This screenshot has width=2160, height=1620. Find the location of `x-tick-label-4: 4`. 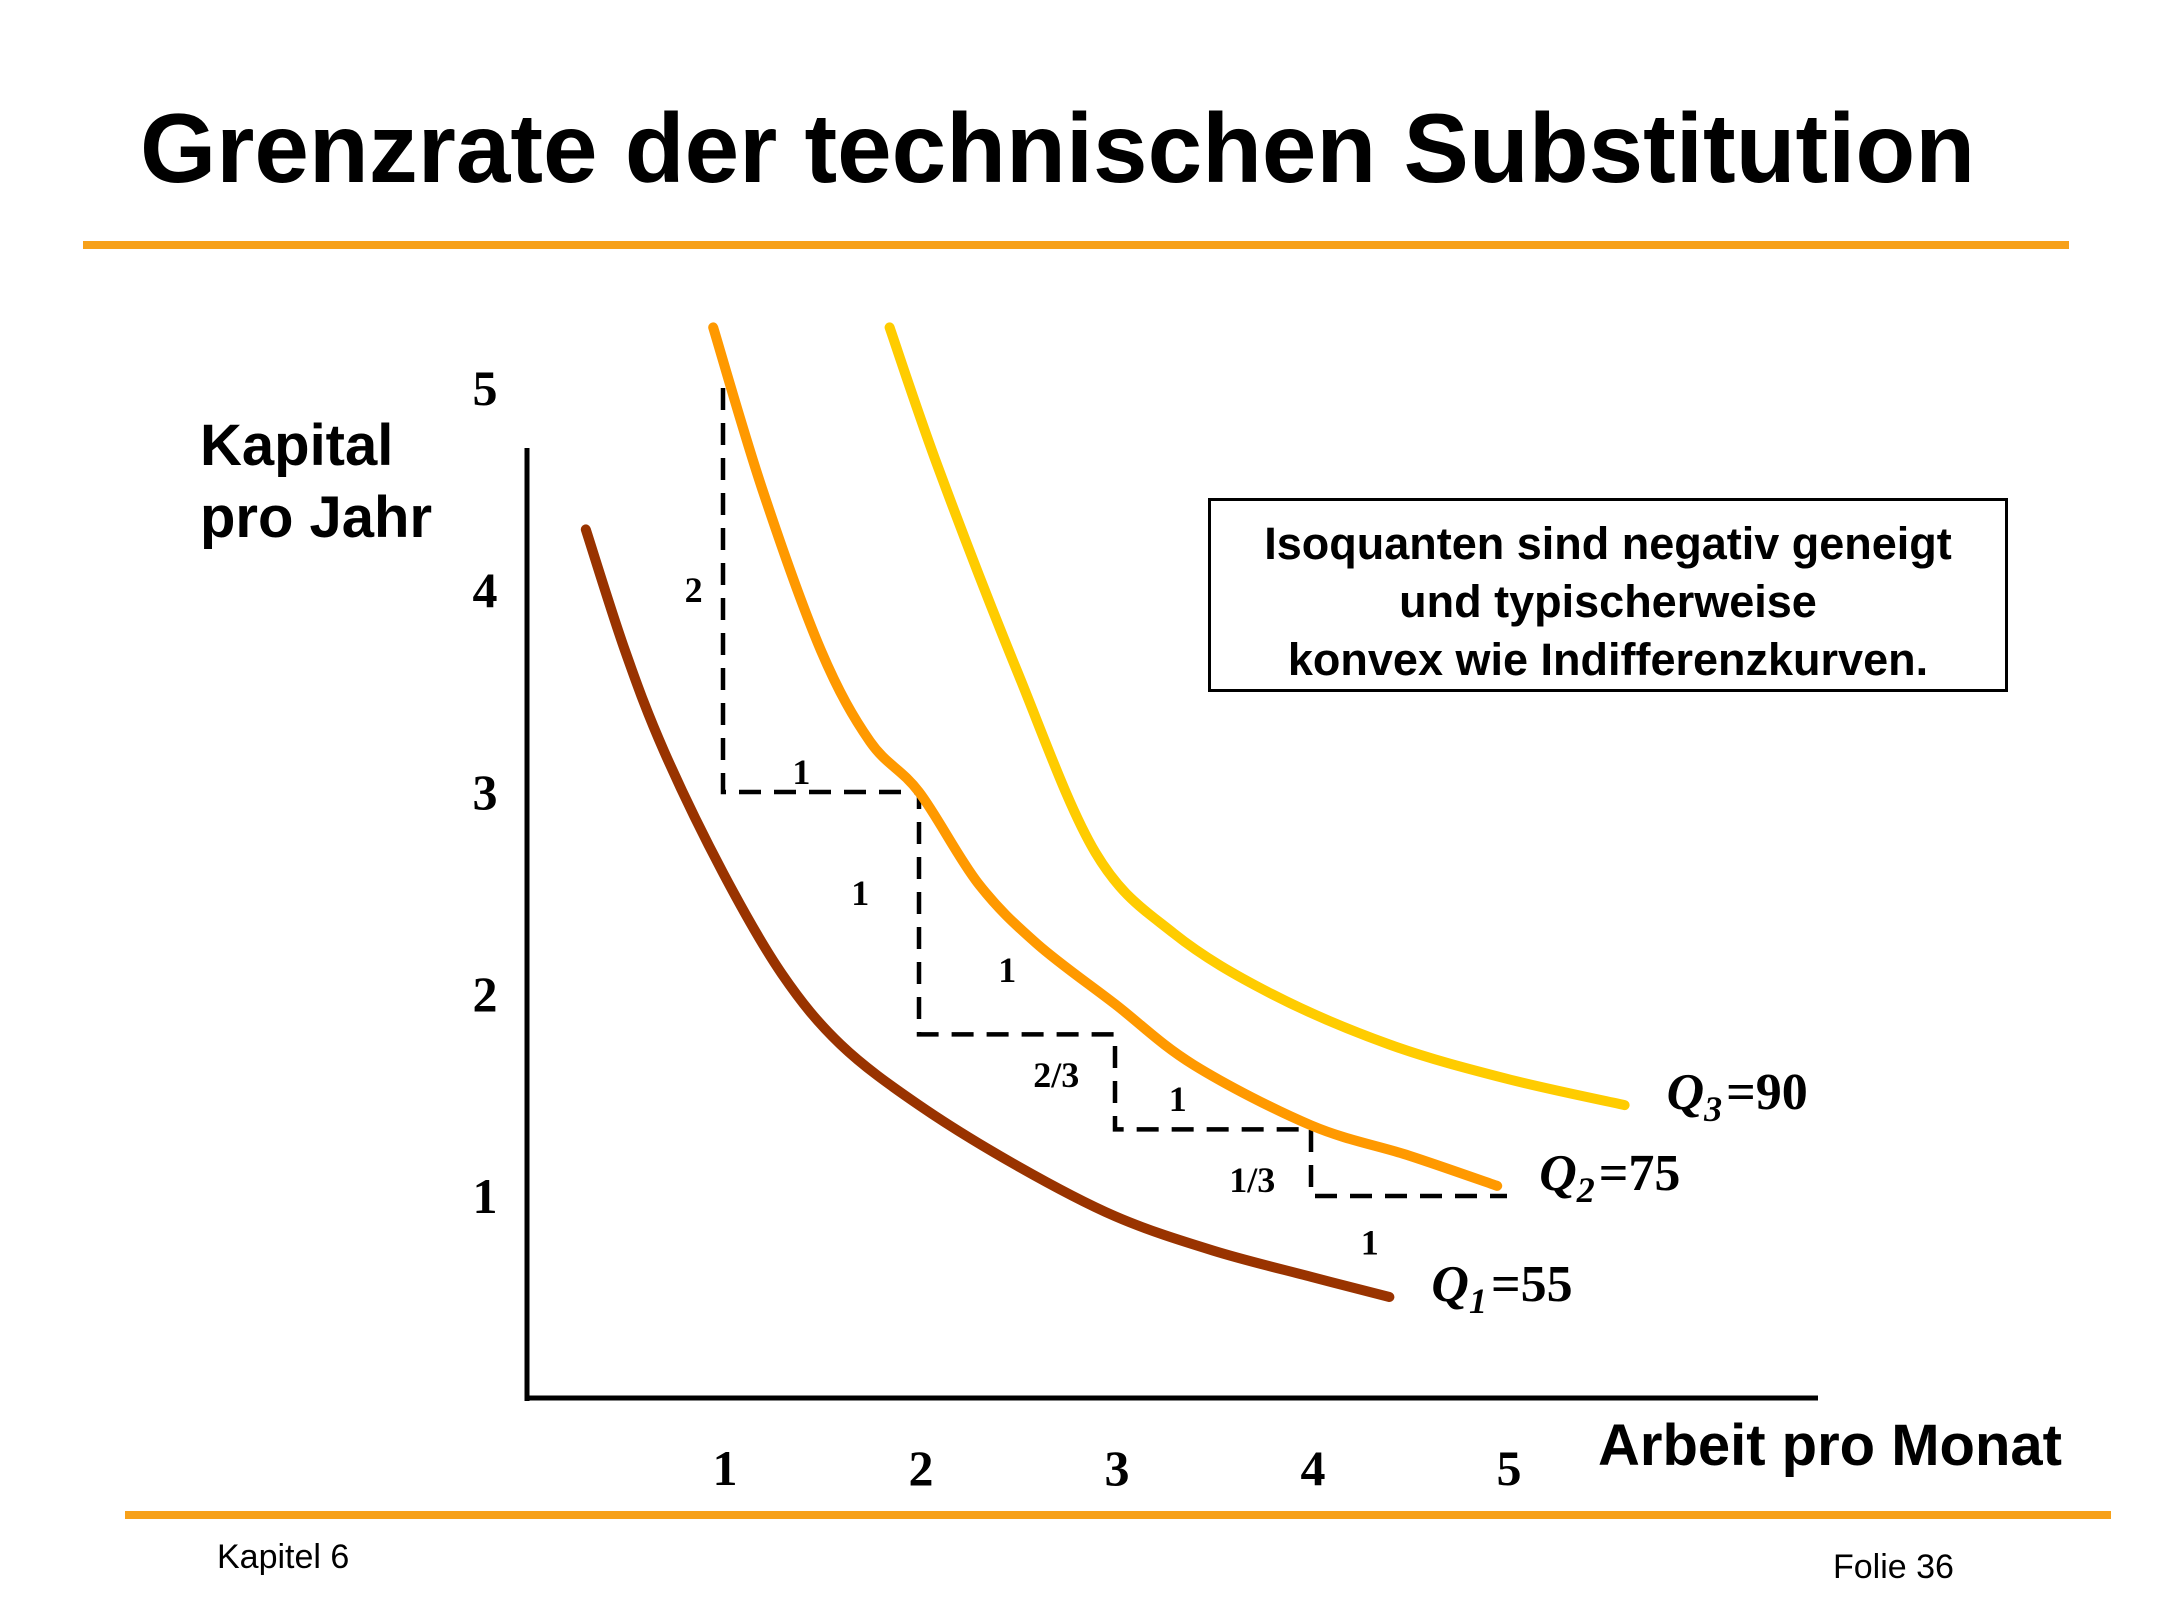

x-tick-label-4: 4 is located at coordinates (1313, 1468).